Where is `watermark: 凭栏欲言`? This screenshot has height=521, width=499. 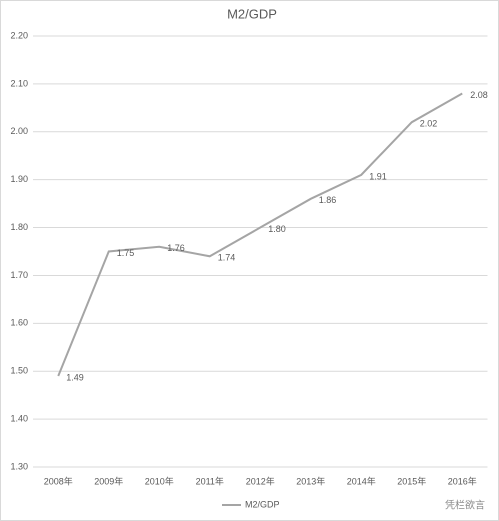 watermark: 凭栏欲言 is located at coordinates (465, 505).